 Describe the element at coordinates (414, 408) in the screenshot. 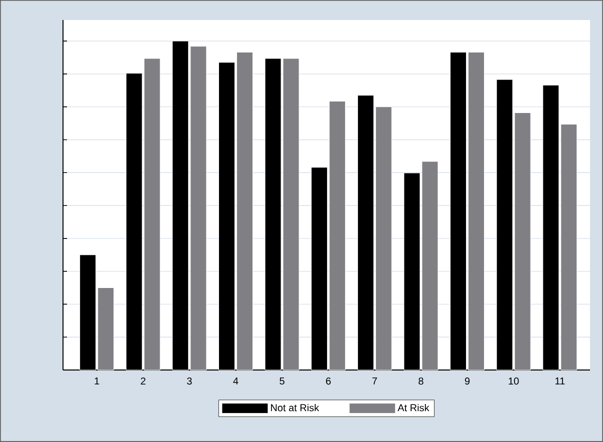

I see `legend-label: At Risk` at that location.